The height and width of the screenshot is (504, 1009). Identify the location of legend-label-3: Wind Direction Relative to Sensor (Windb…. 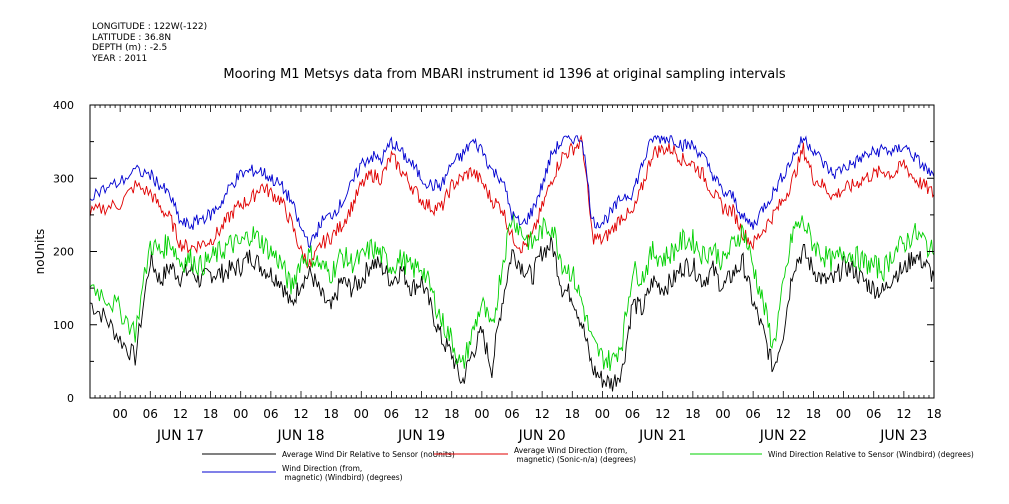
(871, 454).